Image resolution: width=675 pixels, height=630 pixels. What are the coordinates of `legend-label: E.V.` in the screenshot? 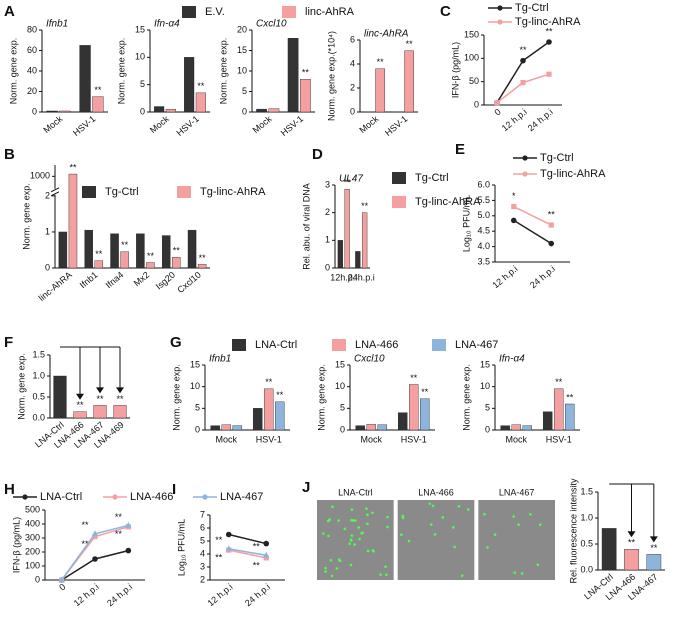 It's located at (215, 12).